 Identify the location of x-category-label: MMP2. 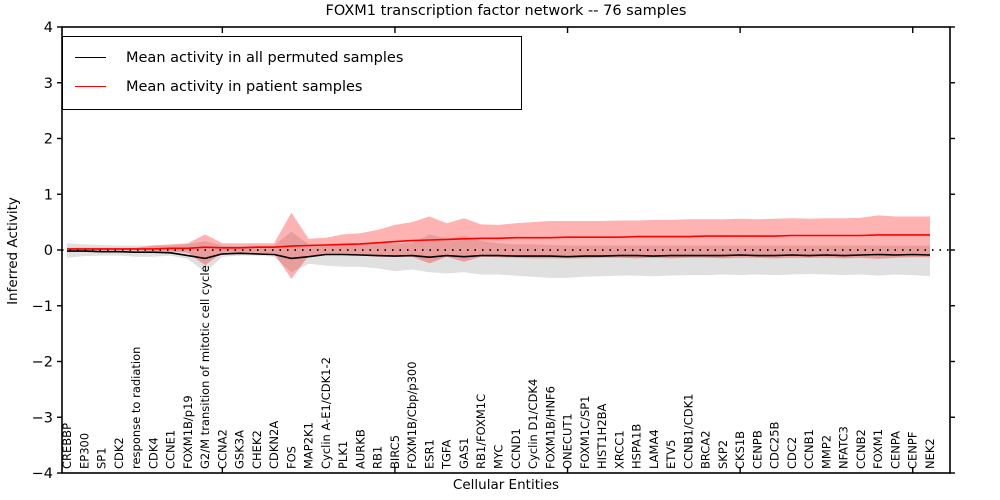
(826, 452).